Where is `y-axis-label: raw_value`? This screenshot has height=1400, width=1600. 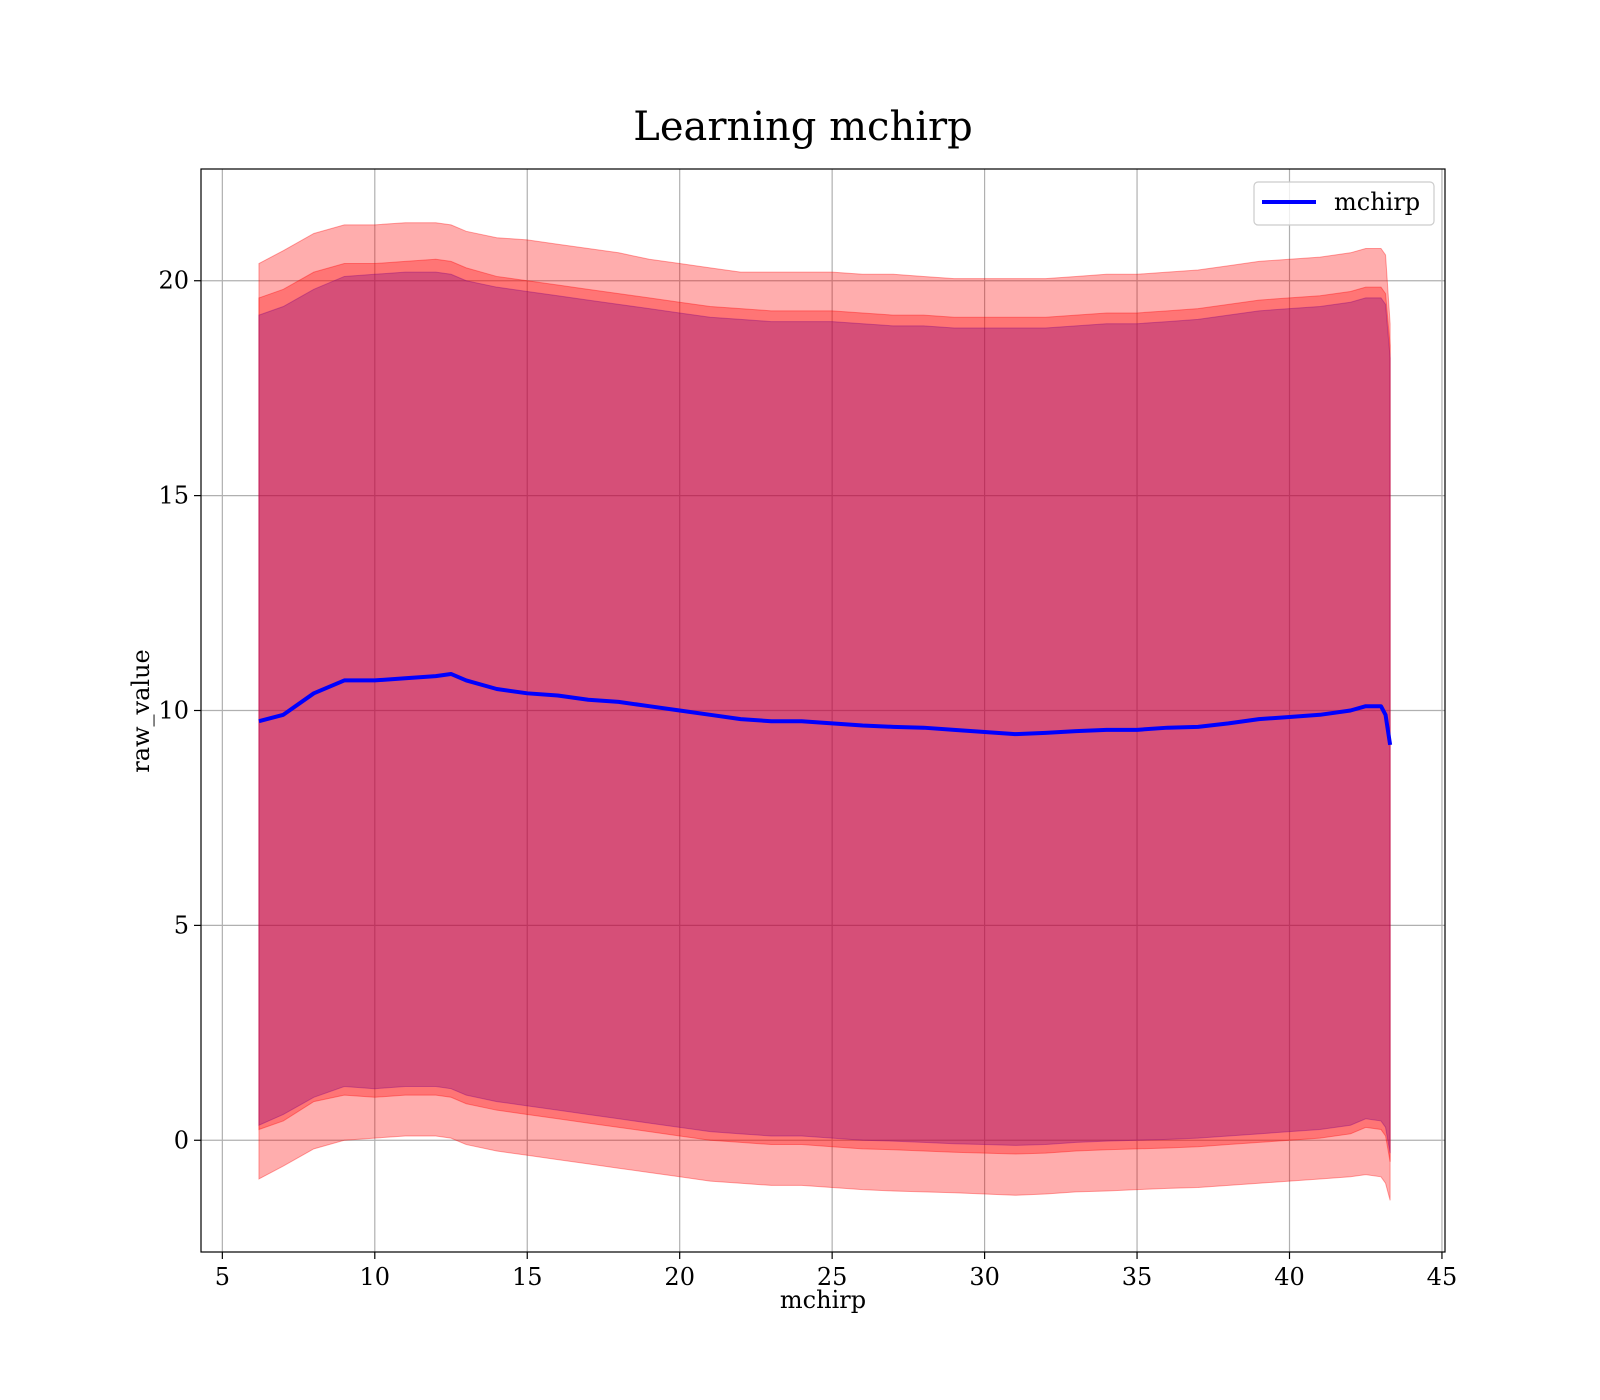 y-axis-label: raw_value is located at coordinates (141, 711).